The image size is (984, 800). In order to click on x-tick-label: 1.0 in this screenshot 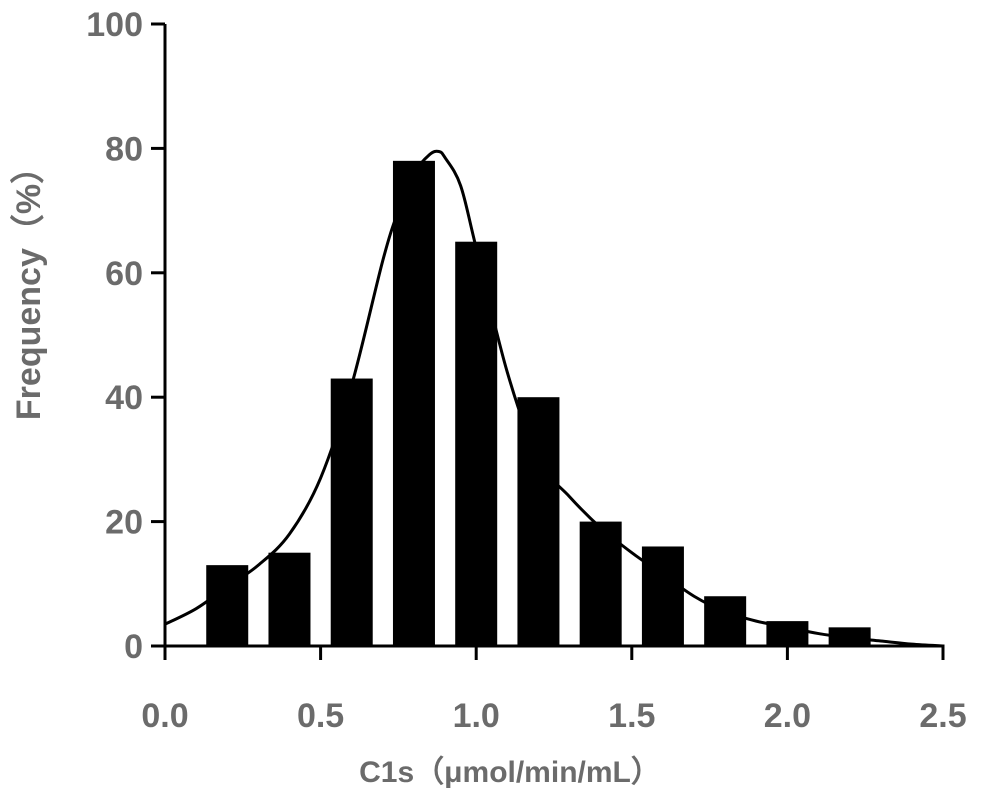, I will do `click(476, 716)`.